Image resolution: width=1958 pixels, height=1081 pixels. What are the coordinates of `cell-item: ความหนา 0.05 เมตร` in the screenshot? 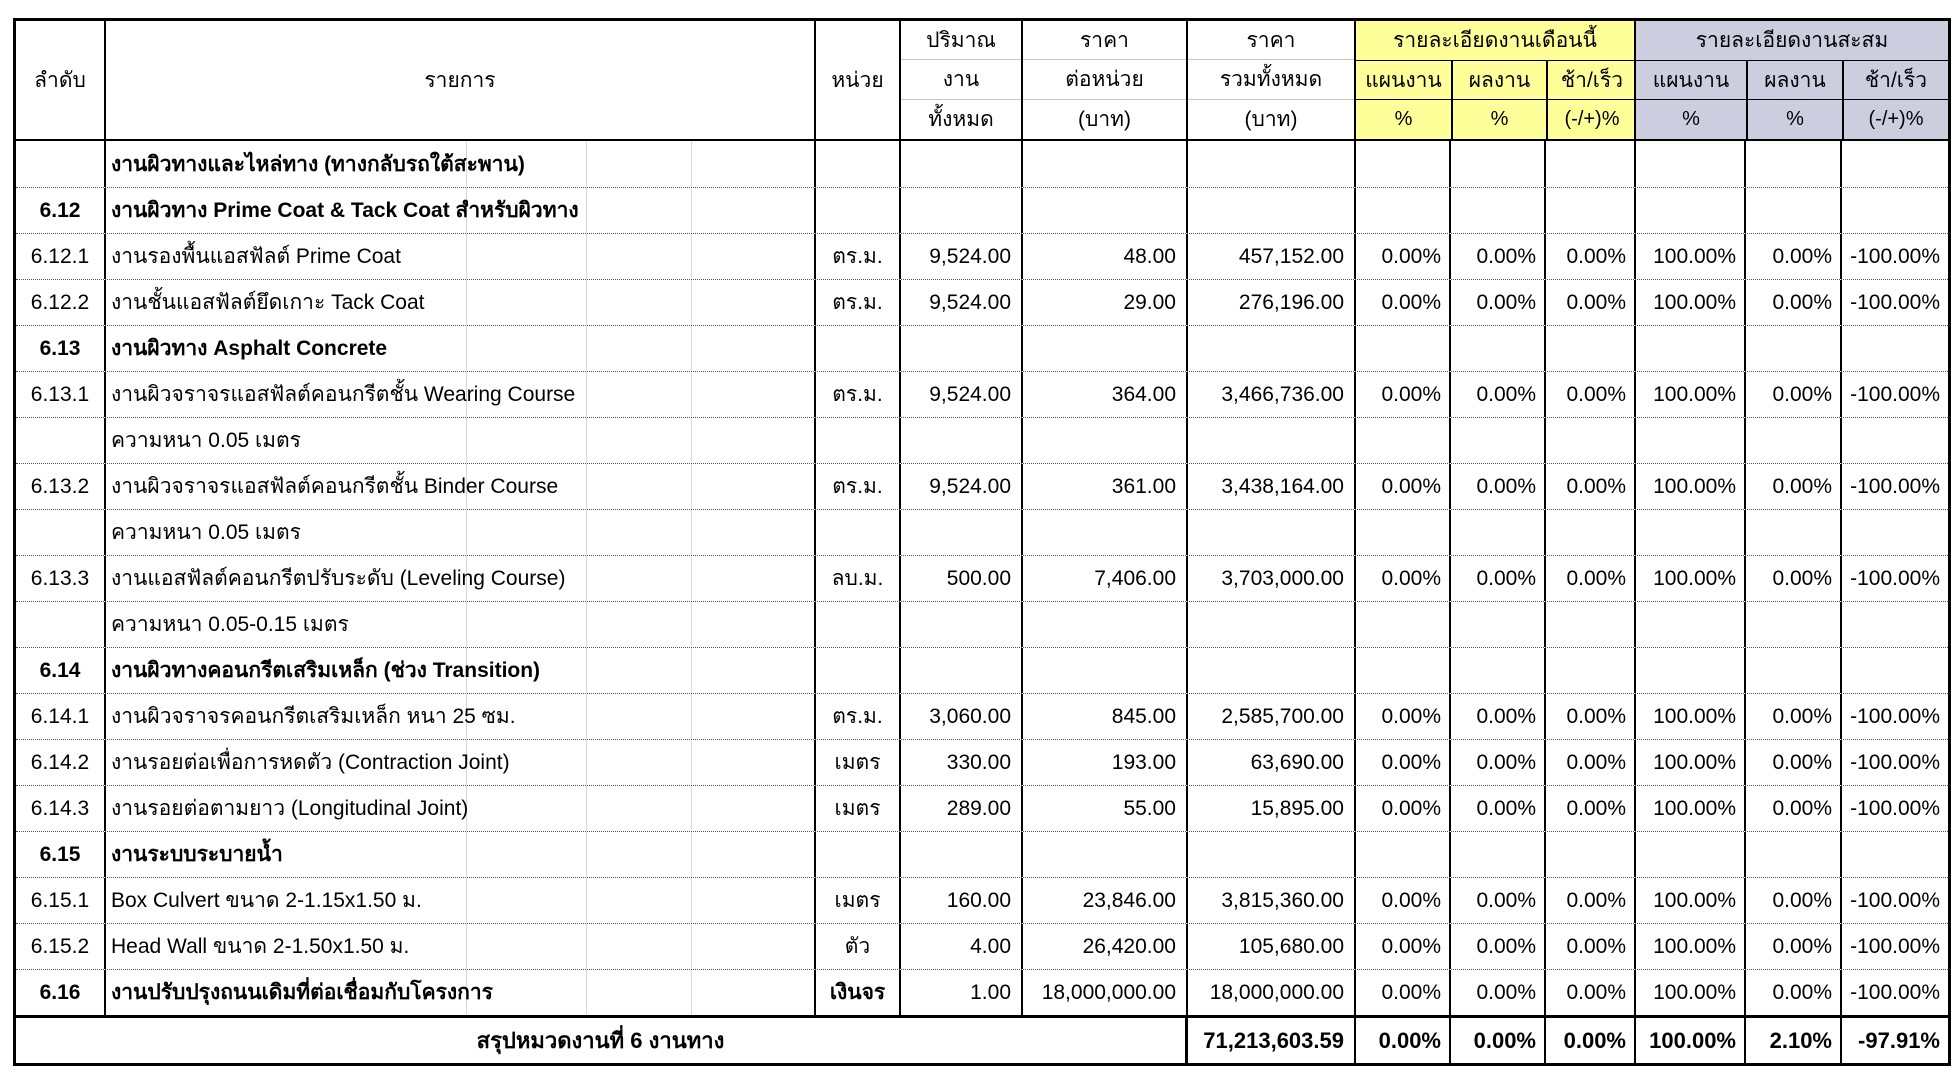 It's located at (461, 532).